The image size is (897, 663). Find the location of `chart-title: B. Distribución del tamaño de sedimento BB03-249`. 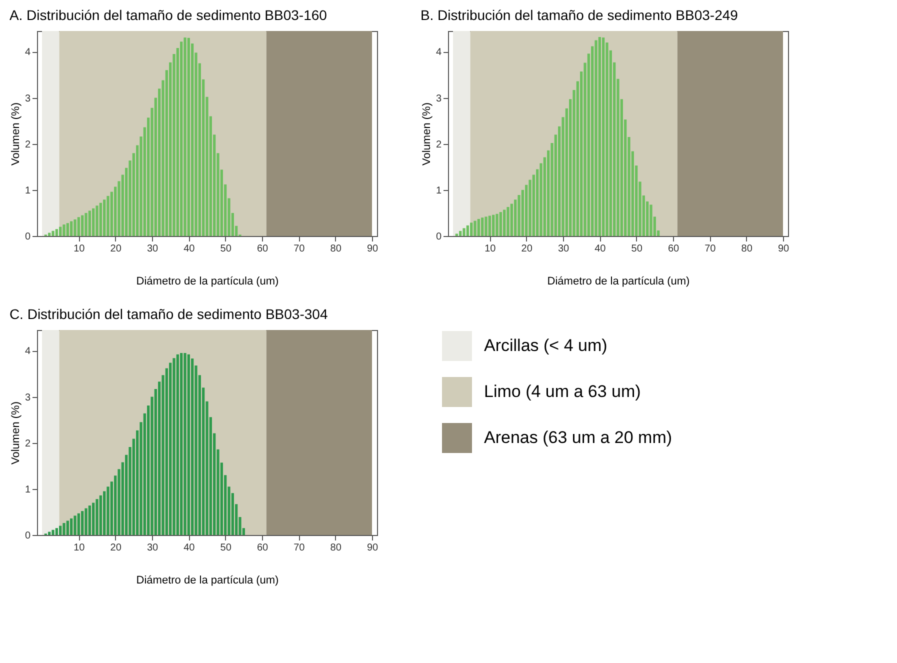

chart-title: B. Distribución del tamaño de sedimento BB03-249 is located at coordinates (579, 15).